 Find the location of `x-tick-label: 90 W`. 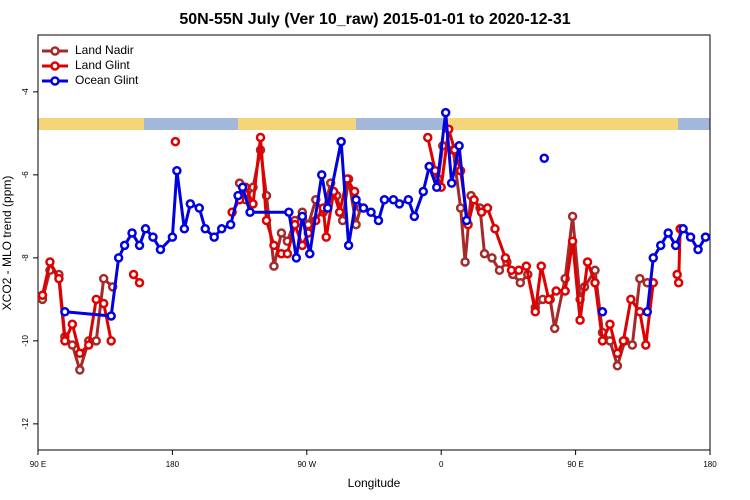

x-tick-label: 90 W is located at coordinates (306, 464).